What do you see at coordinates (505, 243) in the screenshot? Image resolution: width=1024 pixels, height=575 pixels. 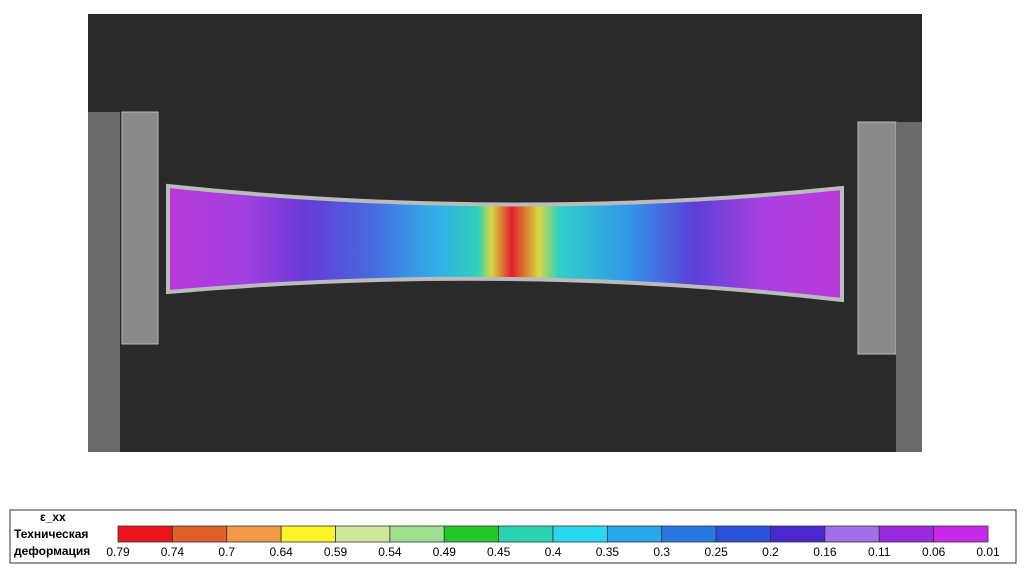 I see `specimen` at bounding box center [505, 243].